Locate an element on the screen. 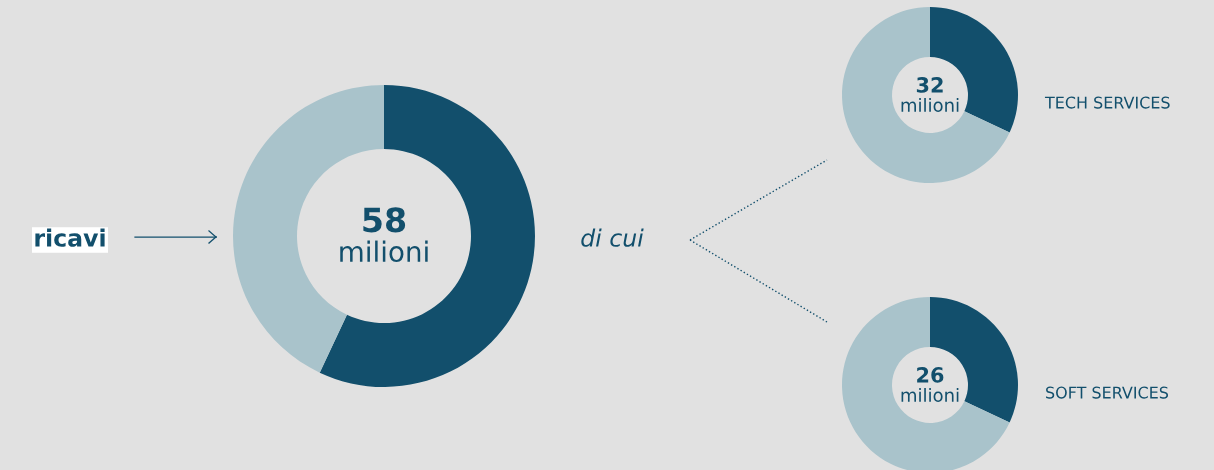 The image size is (1214, 470). text: TECH SERVICES is located at coordinates (1107, 102).